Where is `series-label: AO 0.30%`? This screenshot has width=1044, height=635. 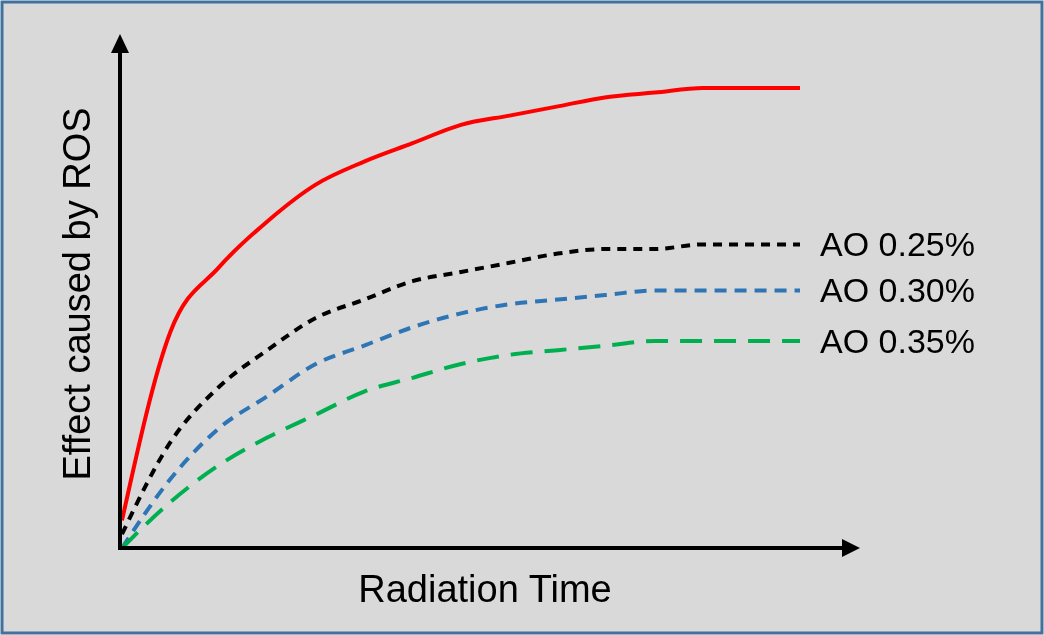 series-label: AO 0.30% is located at coordinates (897, 290).